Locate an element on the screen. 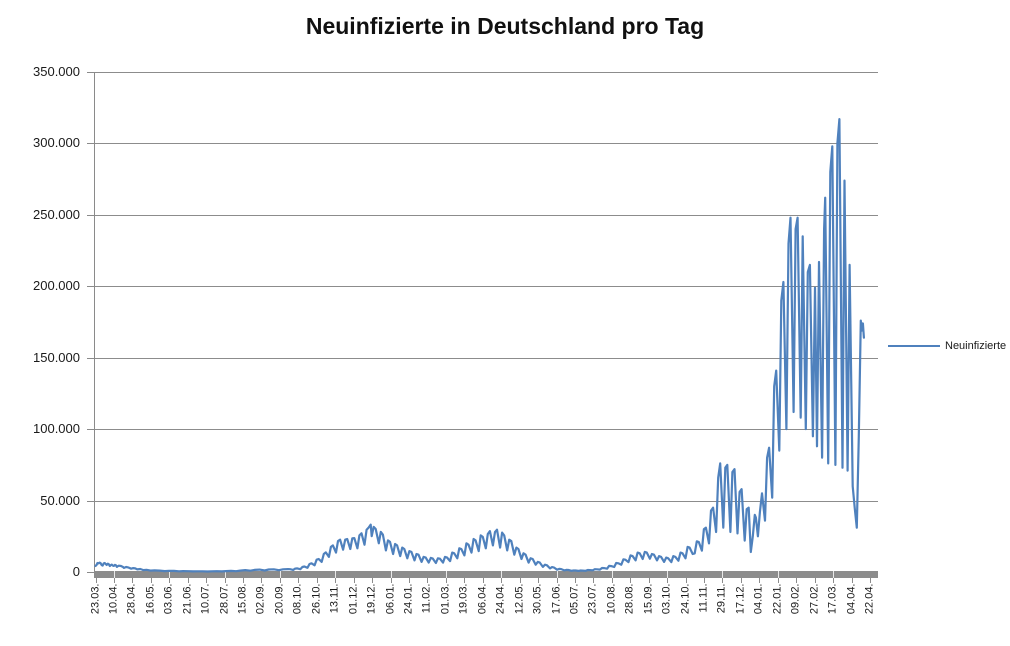  y-axis-line is located at coordinates (94, 325).